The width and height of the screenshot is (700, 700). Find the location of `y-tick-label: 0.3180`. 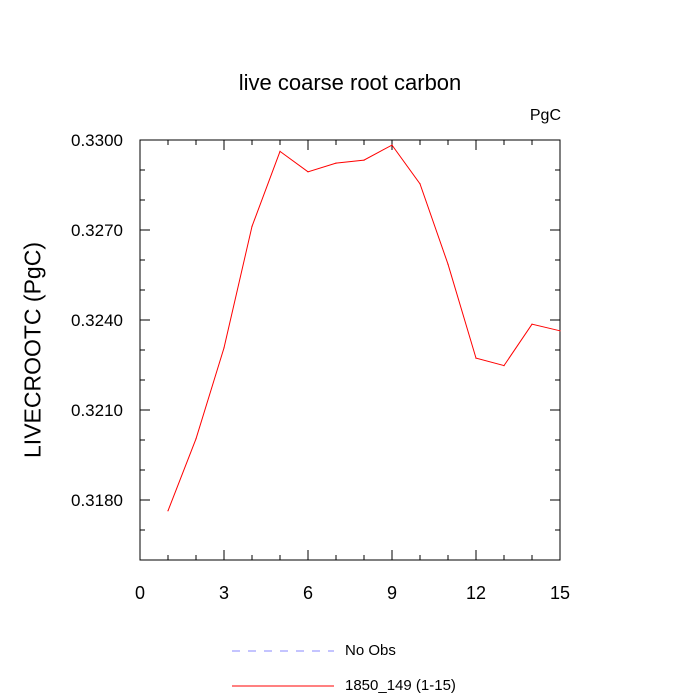

y-tick-label: 0.3180 is located at coordinates (97, 500).